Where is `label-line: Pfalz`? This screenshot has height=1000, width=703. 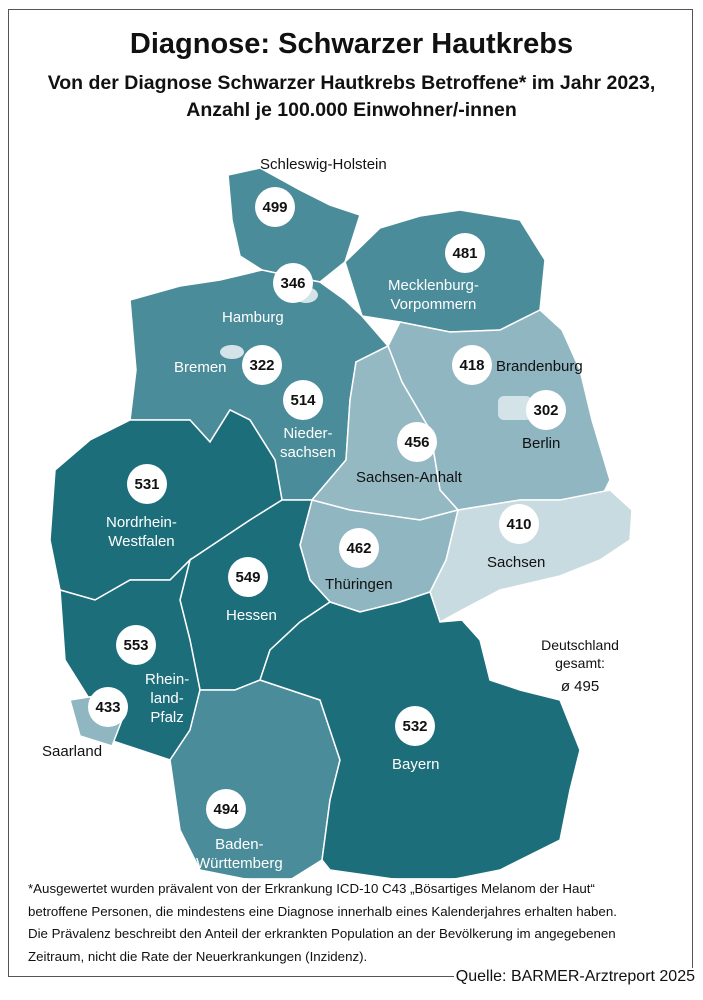
label-line: Pfalz is located at coordinates (167, 717).